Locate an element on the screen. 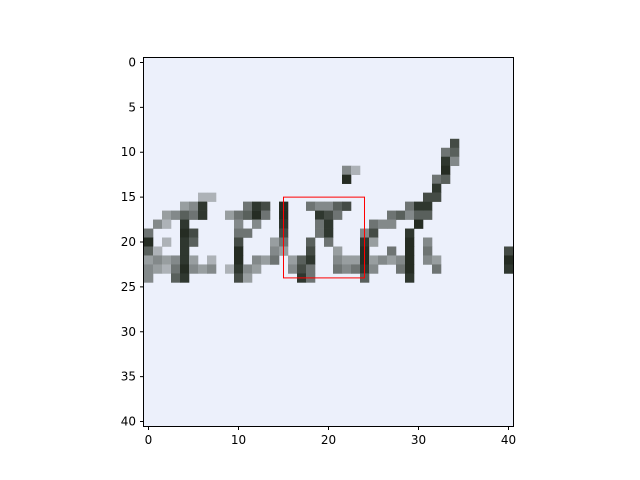 The width and height of the screenshot is (640, 480). y-tick-label: 5 is located at coordinates (132, 107).